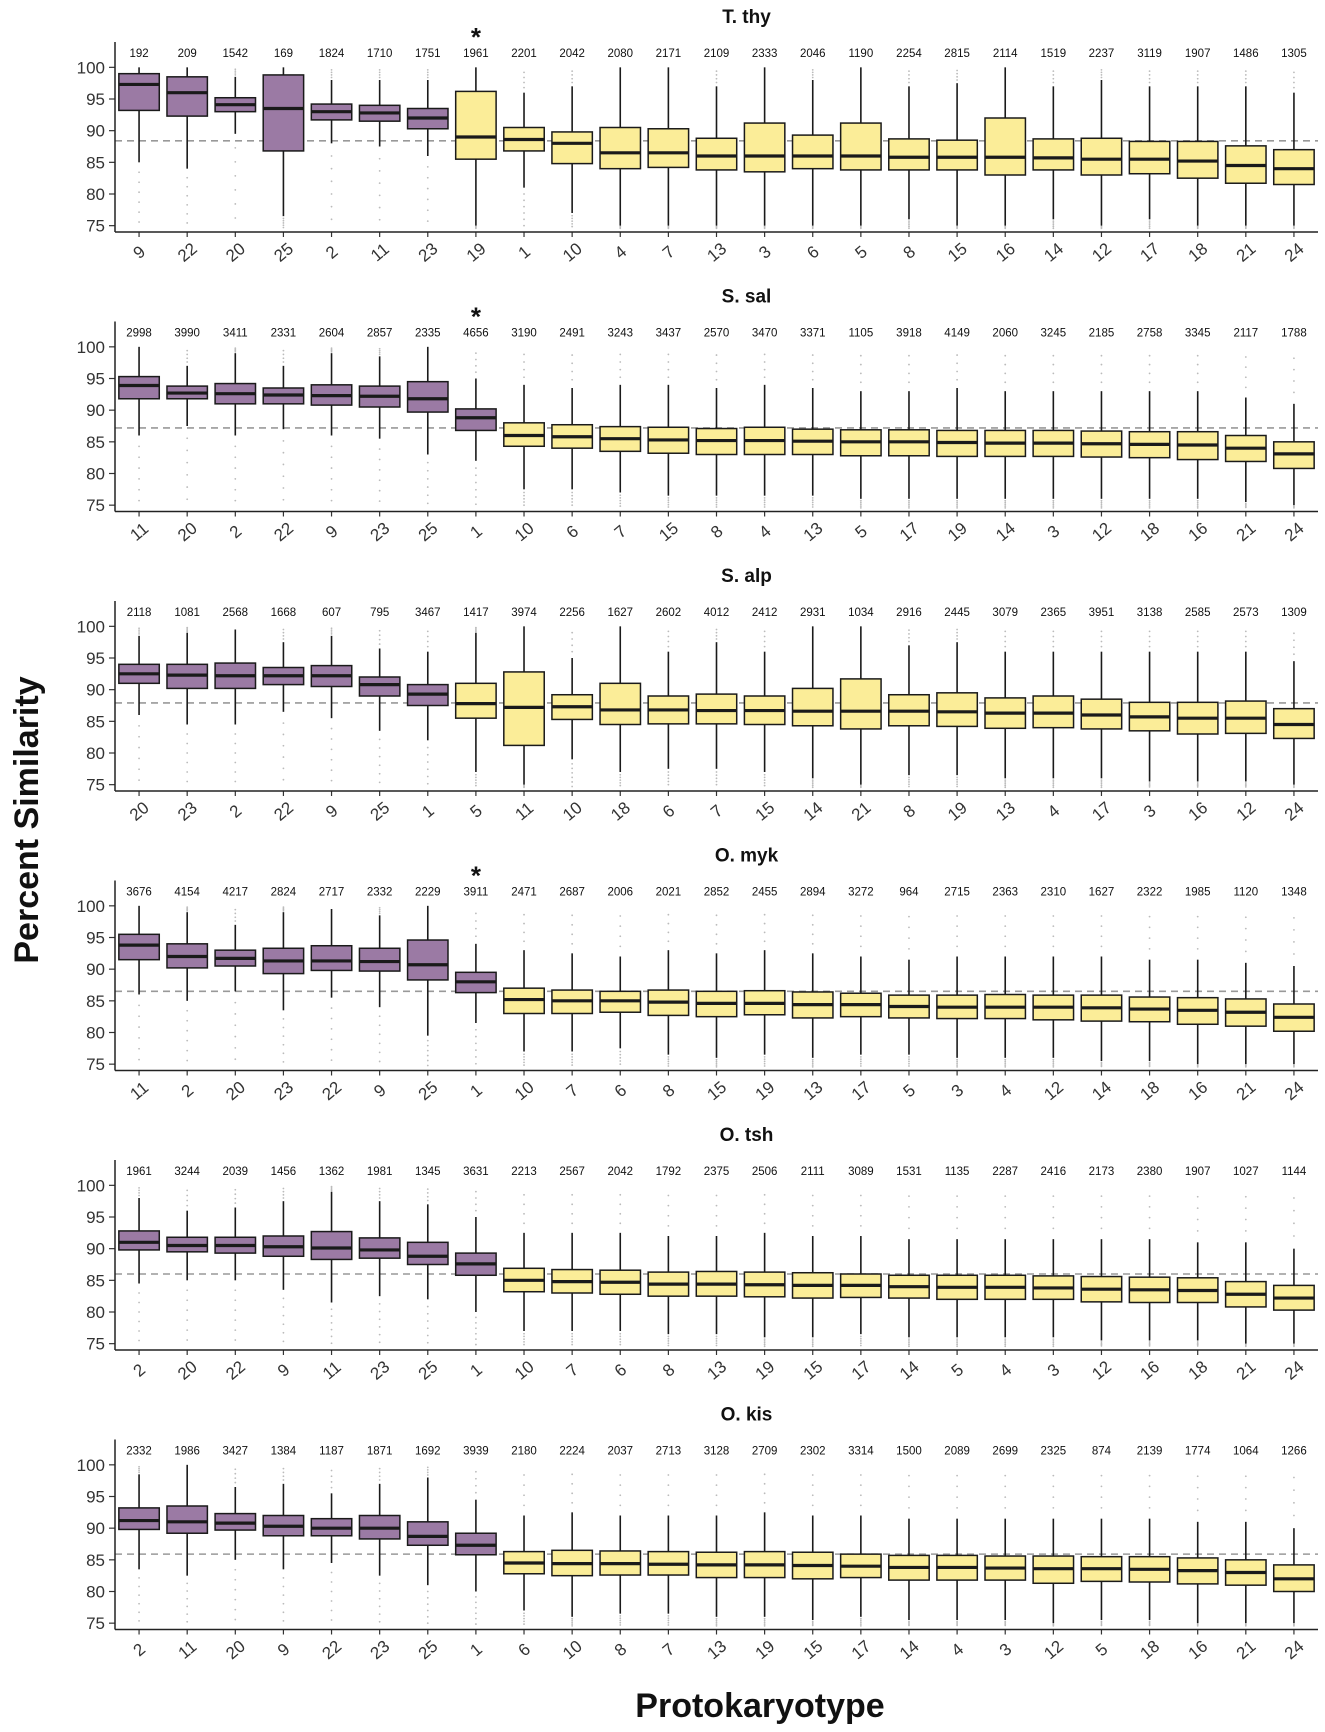  I want to click on count-label: 1751, so click(428, 54).